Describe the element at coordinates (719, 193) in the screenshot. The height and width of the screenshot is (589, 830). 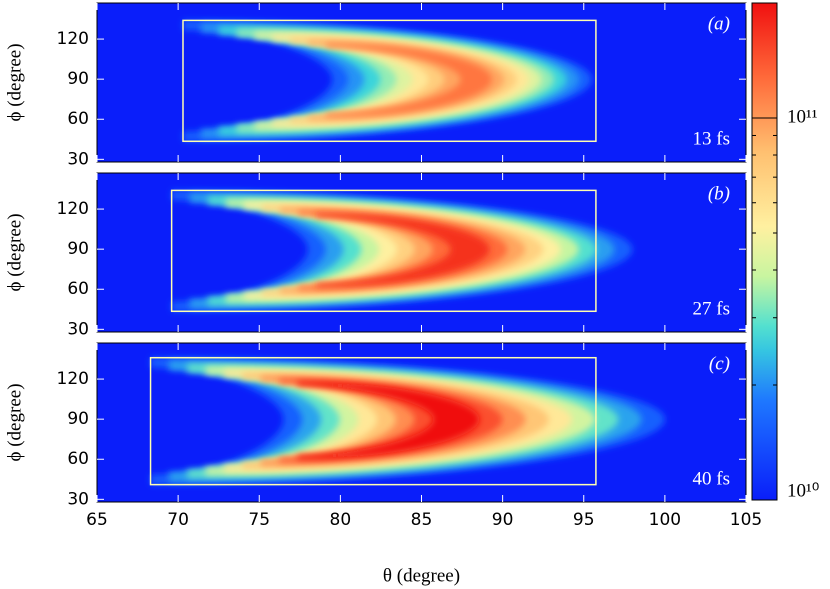
I see `panel-label: (b)` at that location.